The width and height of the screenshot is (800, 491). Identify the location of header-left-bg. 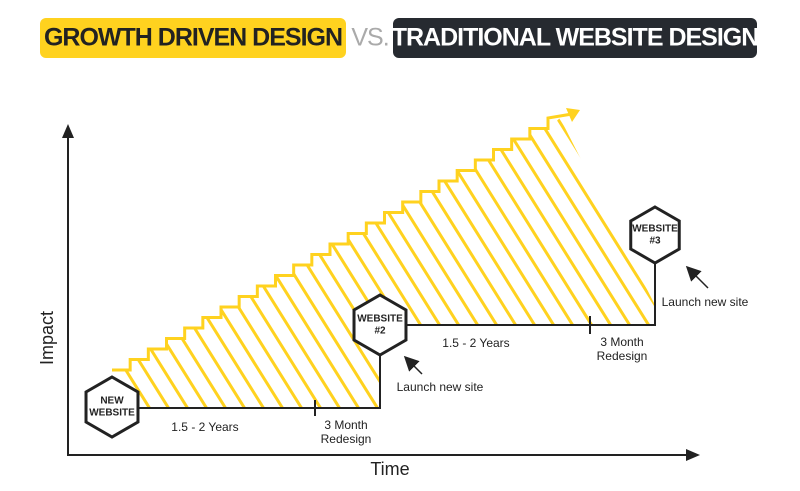
(193, 38).